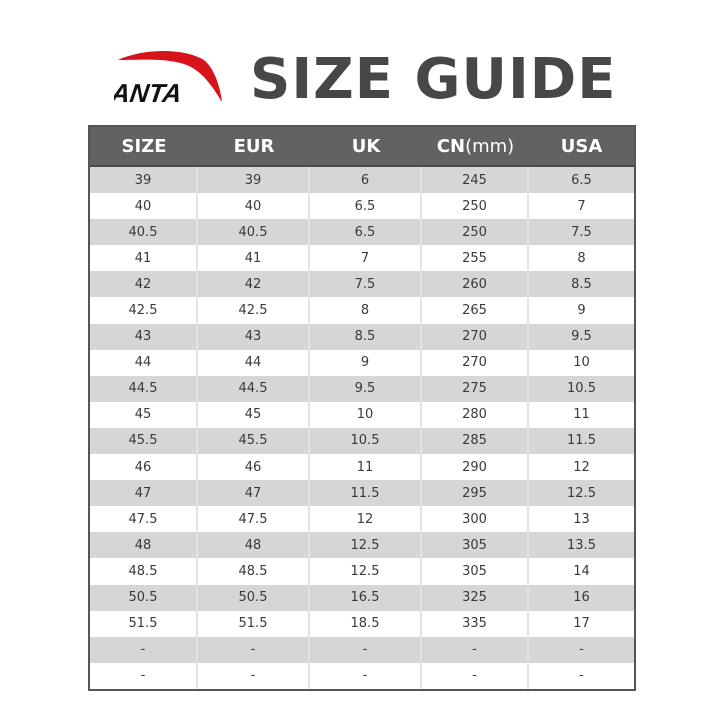  What do you see at coordinates (475, 493) in the screenshot?
I see `cell-cn: 295` at bounding box center [475, 493].